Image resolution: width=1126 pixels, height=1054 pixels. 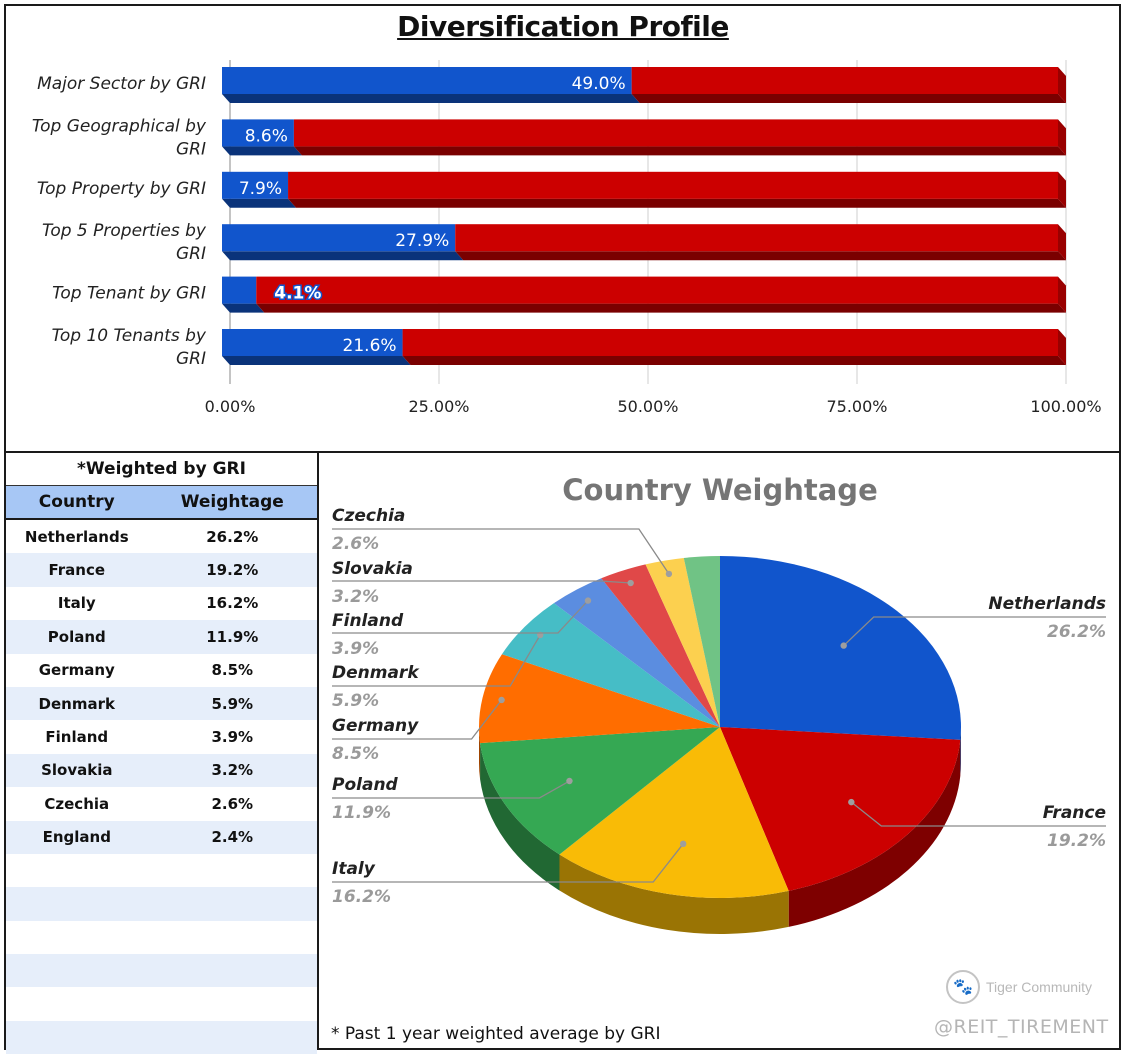 I want to click on cell-country: Denmark, so click(x=76, y=703).